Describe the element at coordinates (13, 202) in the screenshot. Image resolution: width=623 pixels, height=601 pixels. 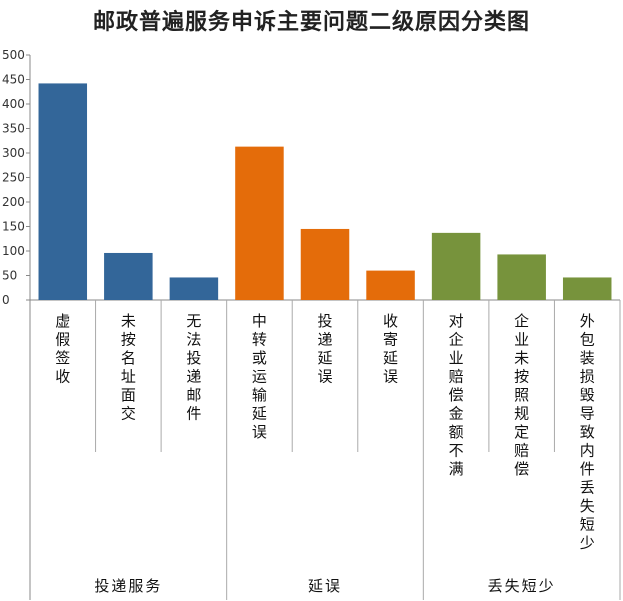
I see `y-tick-label: 200` at that location.